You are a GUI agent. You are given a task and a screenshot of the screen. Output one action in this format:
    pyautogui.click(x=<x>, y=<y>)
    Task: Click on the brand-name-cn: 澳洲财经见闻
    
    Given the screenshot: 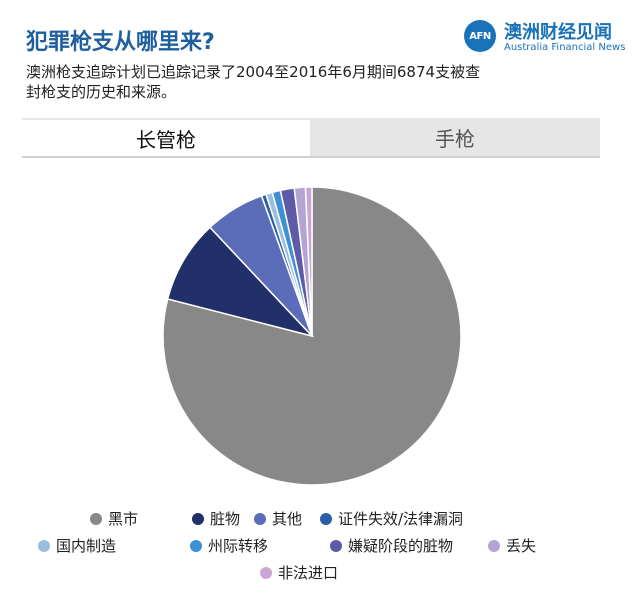 What is the action you would take?
    pyautogui.click(x=558, y=32)
    